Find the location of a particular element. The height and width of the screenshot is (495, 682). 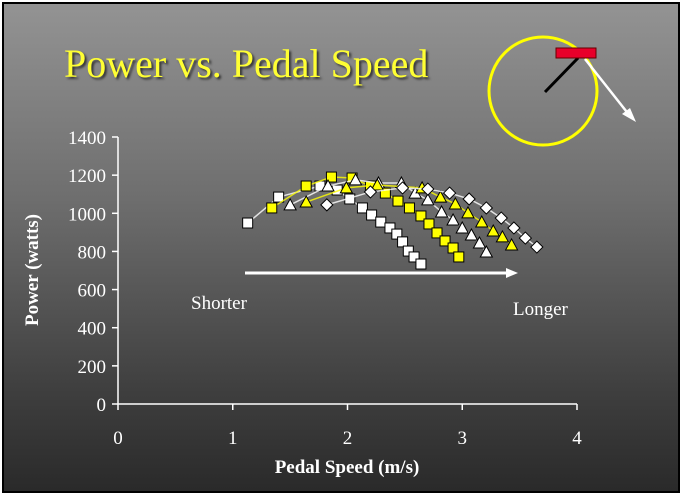

x-tick-label: 3 is located at coordinates (463, 438).